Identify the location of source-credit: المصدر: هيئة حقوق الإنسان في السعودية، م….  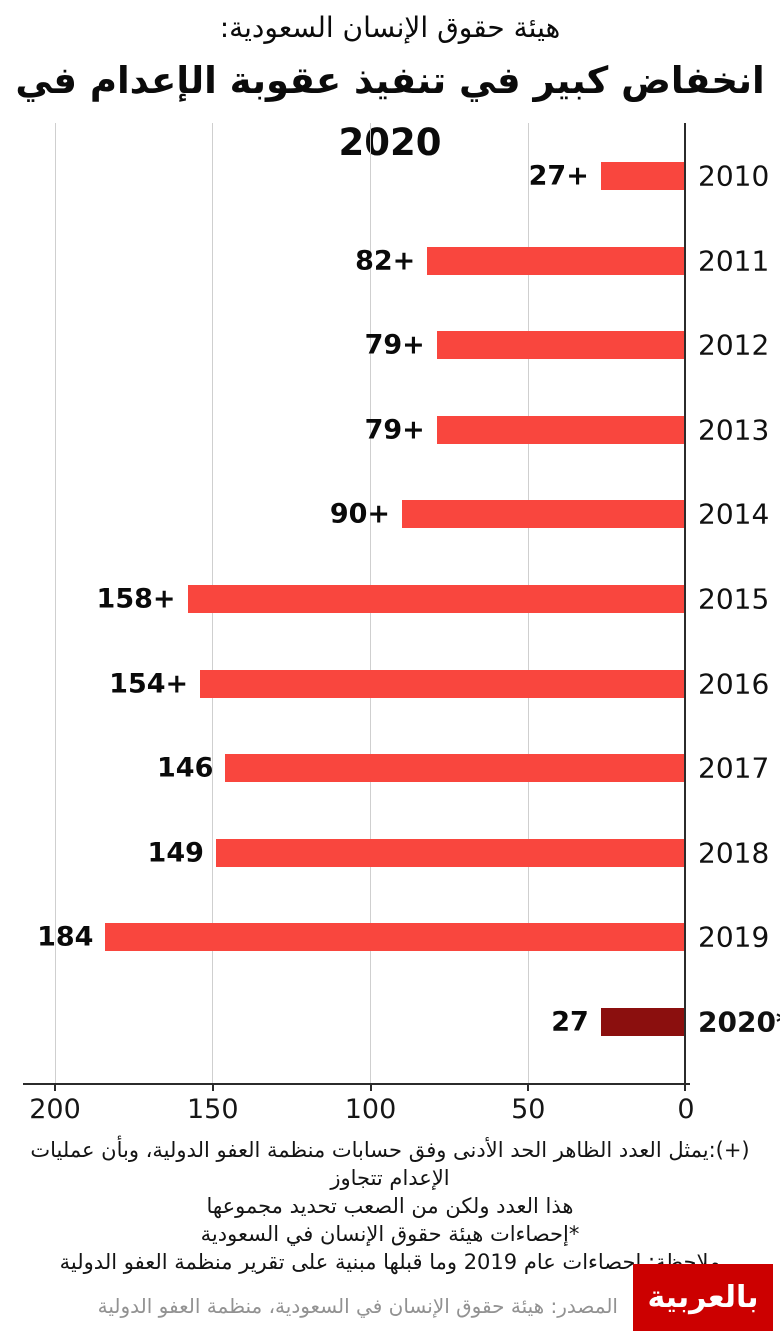
(357, 1306).